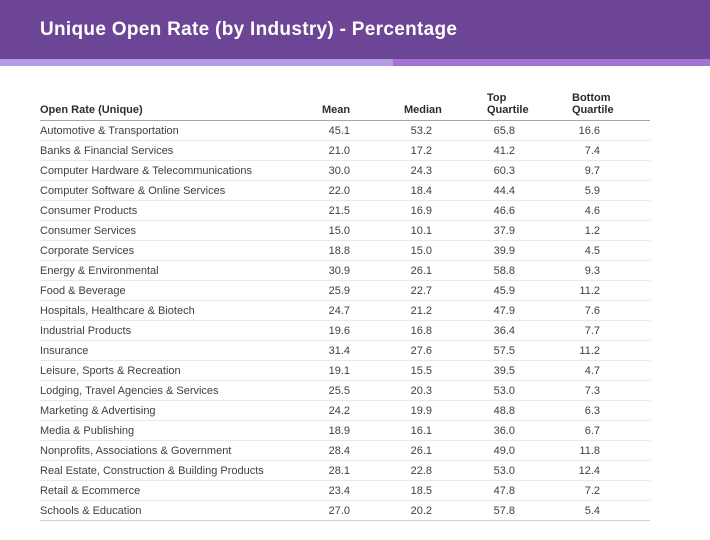  What do you see at coordinates (611, 131) in the screenshot?
I see `bottom-quartile-cell: 16.6` at bounding box center [611, 131].